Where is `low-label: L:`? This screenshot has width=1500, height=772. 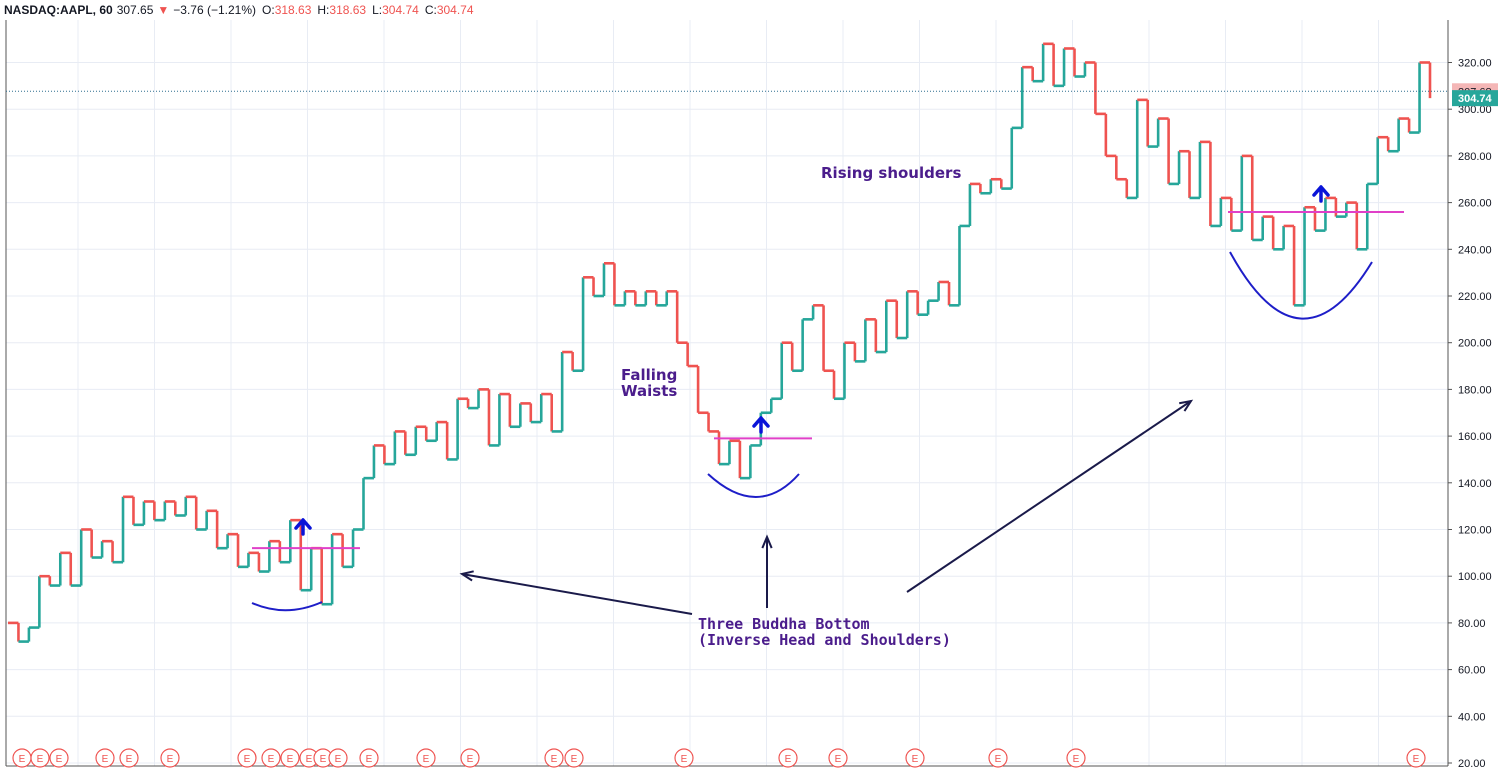 low-label: L: is located at coordinates (377, 10).